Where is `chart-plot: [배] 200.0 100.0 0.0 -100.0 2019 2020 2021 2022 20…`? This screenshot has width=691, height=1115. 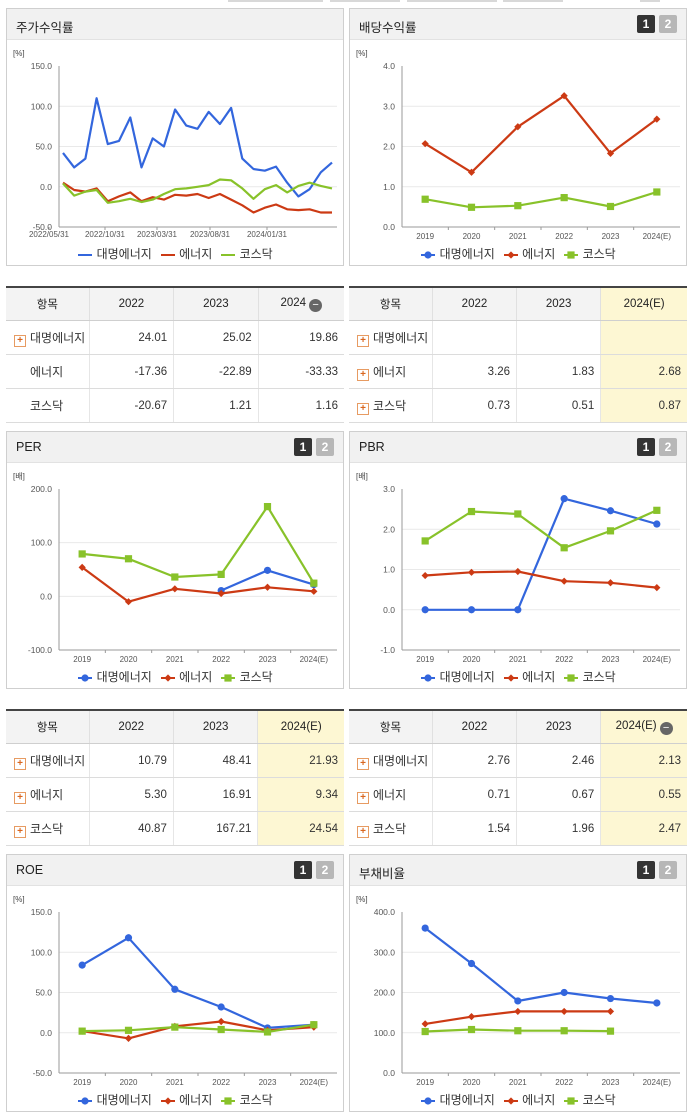 chart-plot: [배] 200.0 100.0 0.0 -100.0 2019 2020 2021 2022 20… is located at coordinates (175, 568).